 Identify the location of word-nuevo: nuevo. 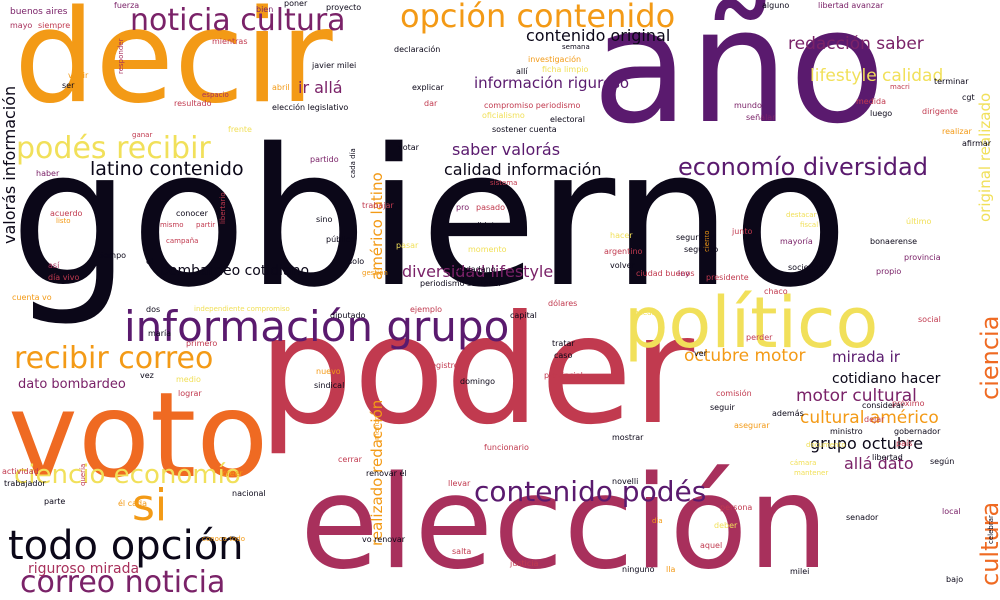
(328, 371).